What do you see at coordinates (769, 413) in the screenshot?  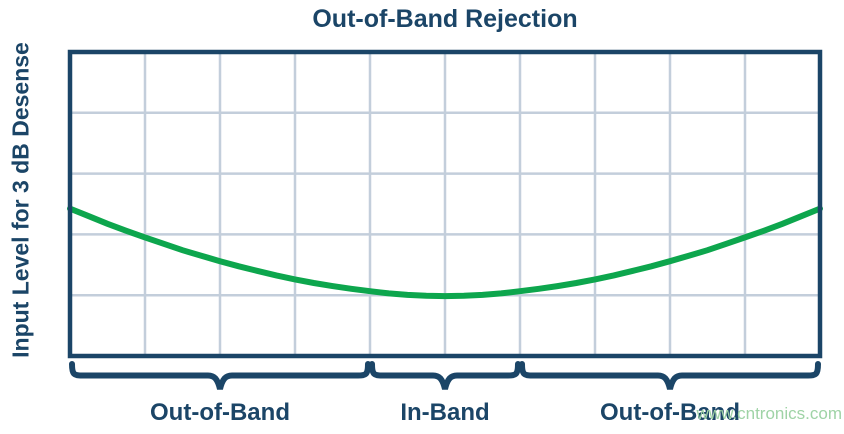 I see `watermark-text: www.cntronics.com` at bounding box center [769, 413].